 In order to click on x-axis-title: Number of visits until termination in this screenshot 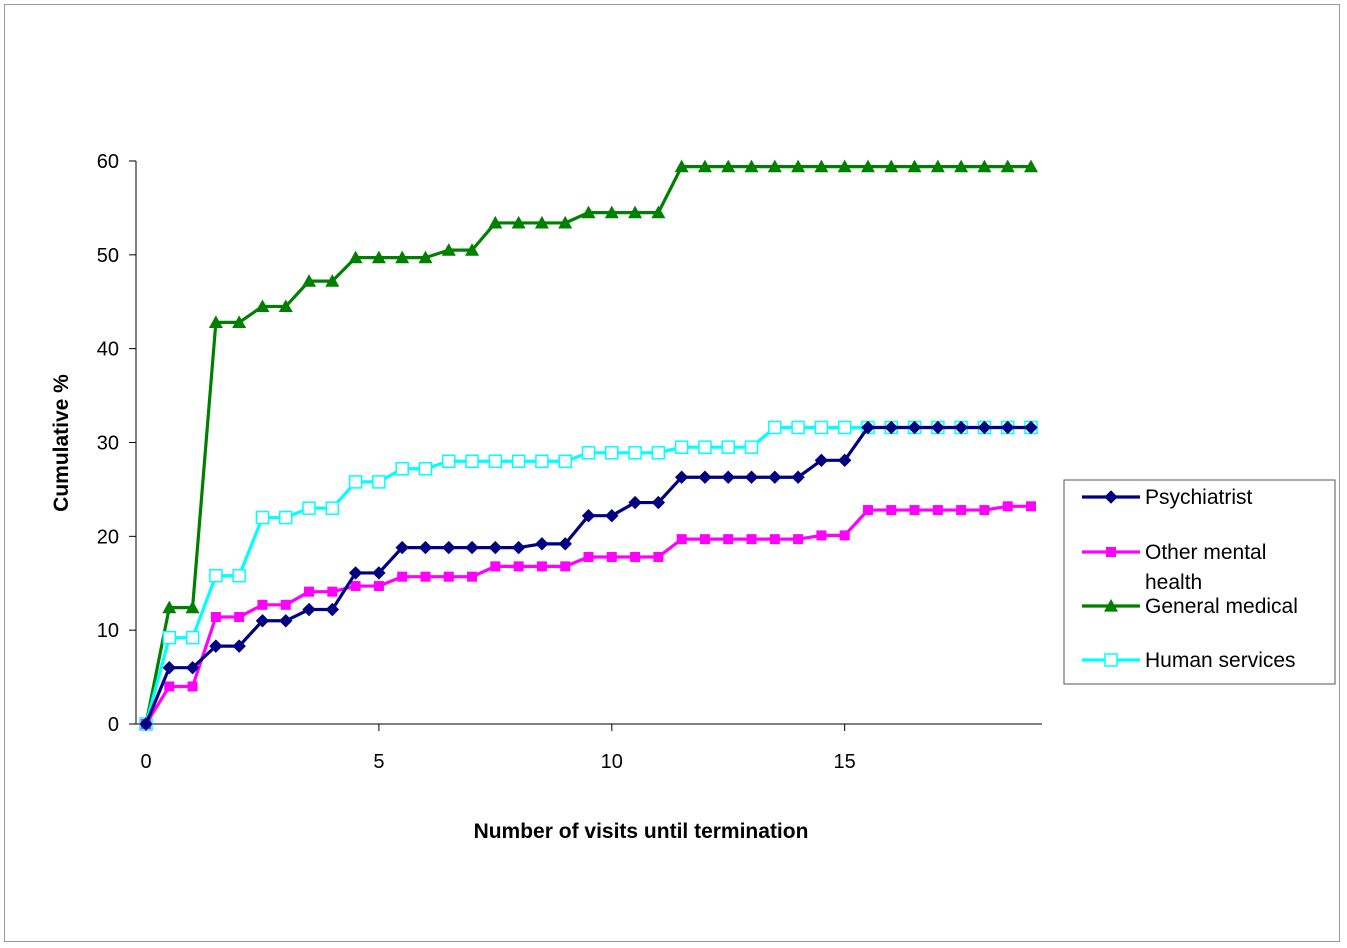, I will do `click(641, 831)`.